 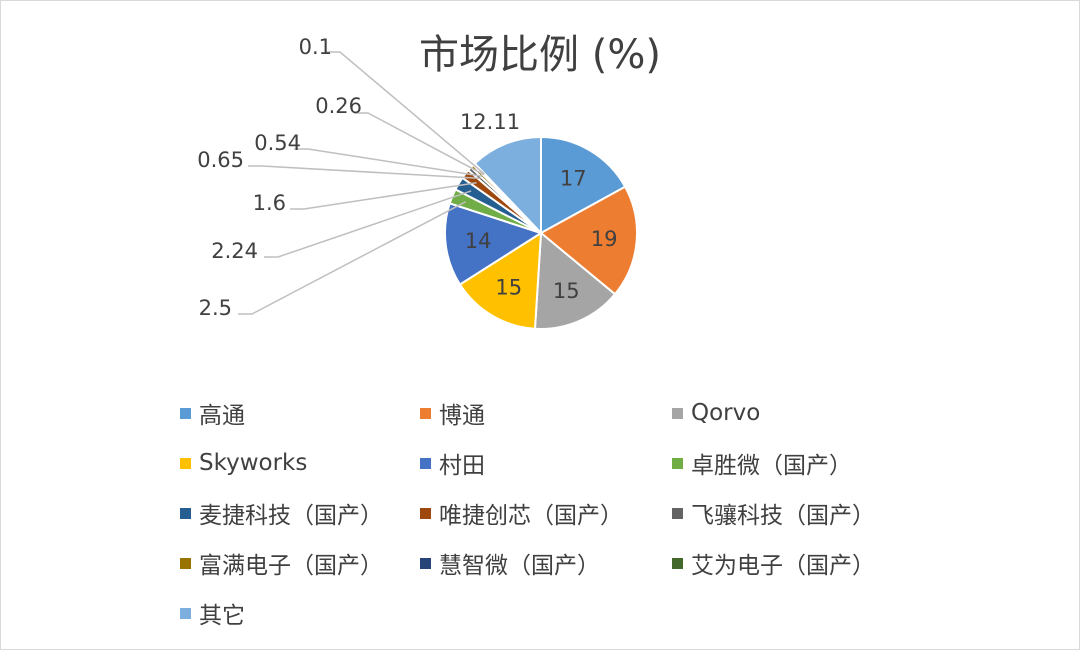 I want to click on legend-item: 艾为电子（国产）, so click(x=806, y=563).